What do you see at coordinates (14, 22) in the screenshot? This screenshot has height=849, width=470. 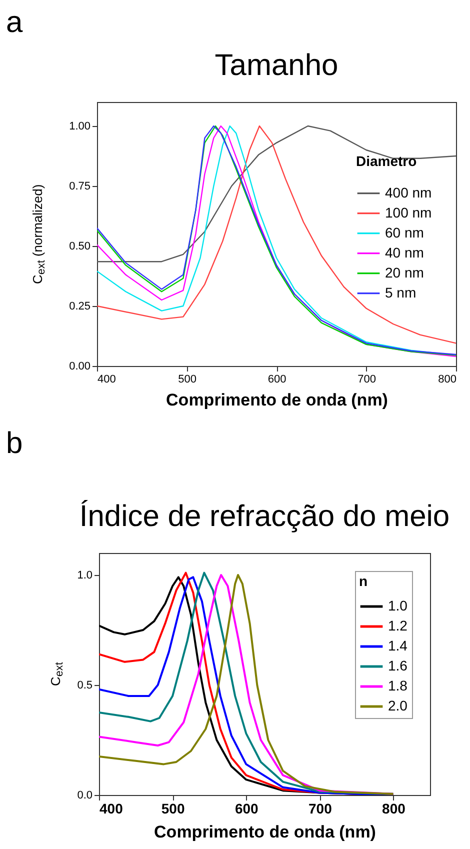 I see `text: a` at bounding box center [14, 22].